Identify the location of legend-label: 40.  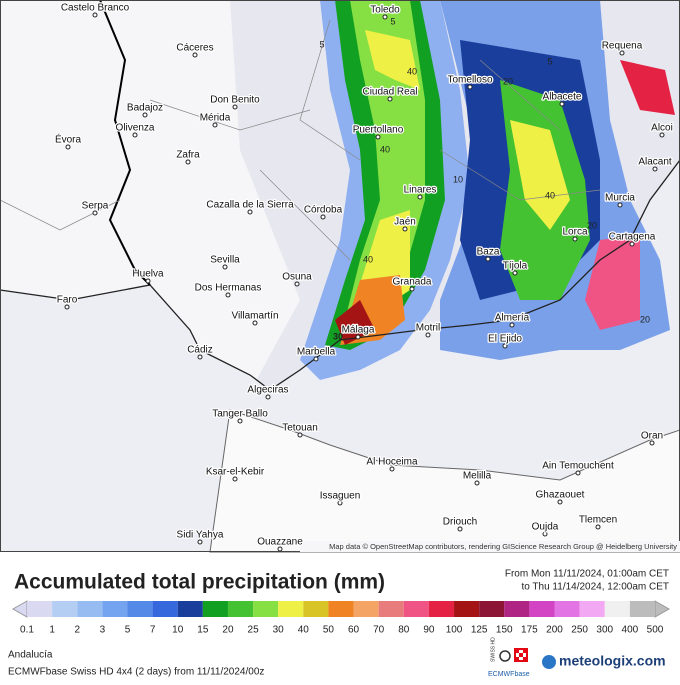
(304, 630).